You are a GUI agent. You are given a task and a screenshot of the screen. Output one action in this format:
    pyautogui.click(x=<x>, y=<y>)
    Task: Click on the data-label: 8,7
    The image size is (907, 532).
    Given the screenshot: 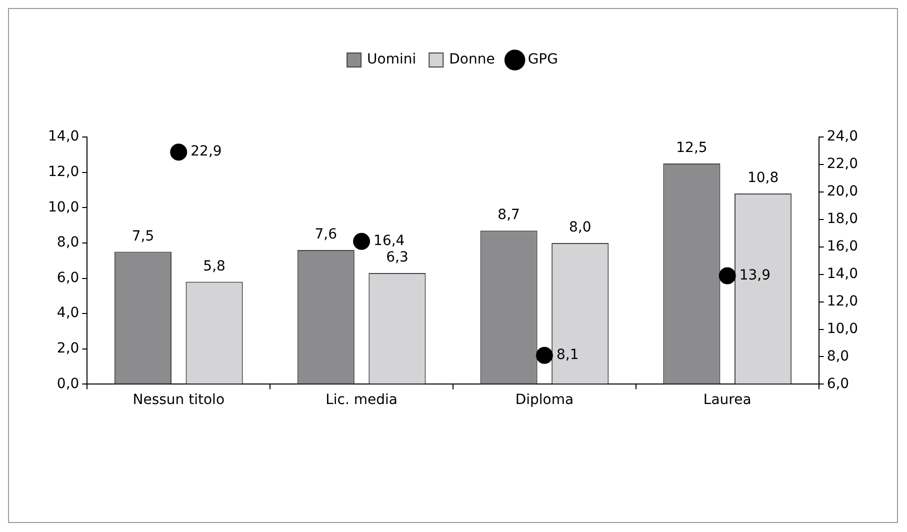 What is the action you would take?
    pyautogui.click(x=509, y=215)
    